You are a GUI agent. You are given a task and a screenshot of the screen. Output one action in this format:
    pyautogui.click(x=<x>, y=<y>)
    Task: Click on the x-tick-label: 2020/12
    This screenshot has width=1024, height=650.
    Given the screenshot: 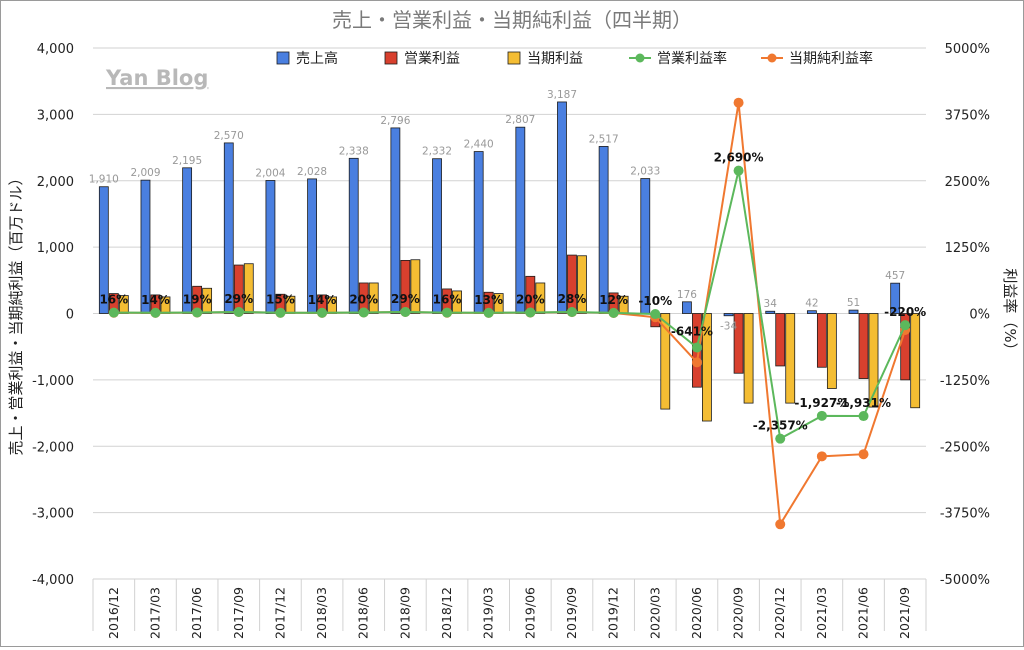 What is the action you would take?
    pyautogui.click(x=779, y=613)
    